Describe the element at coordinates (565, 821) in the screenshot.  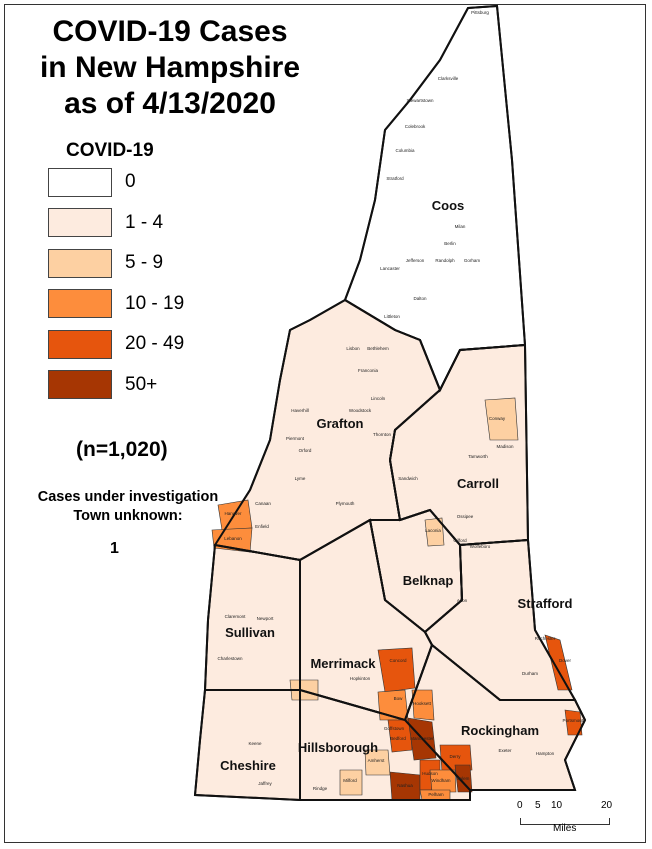
I see `scale-line` at that location.